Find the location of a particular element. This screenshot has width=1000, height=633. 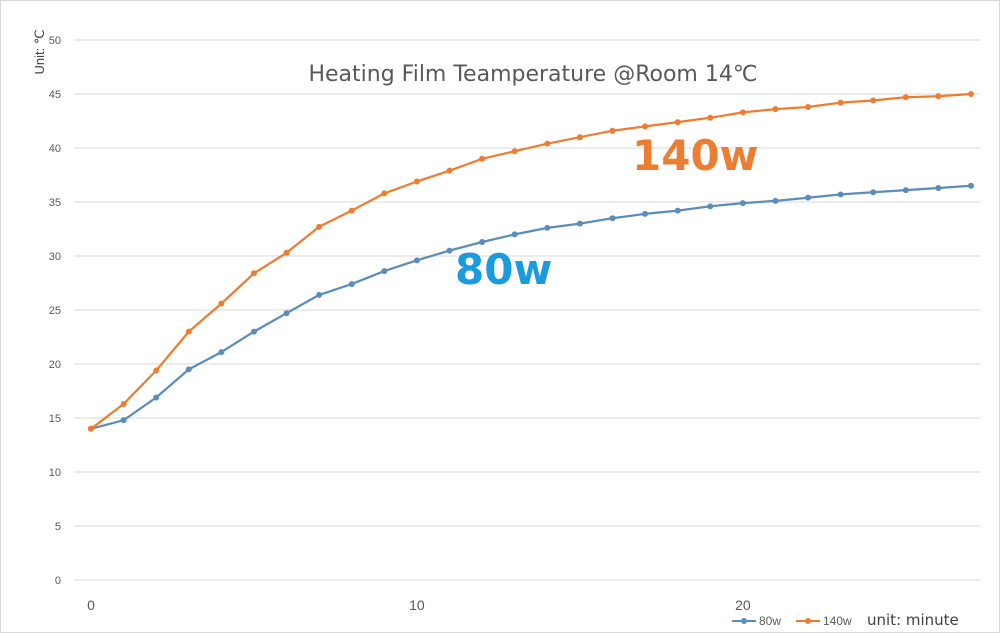

y-tick-label: 35 is located at coordinates (55, 203).